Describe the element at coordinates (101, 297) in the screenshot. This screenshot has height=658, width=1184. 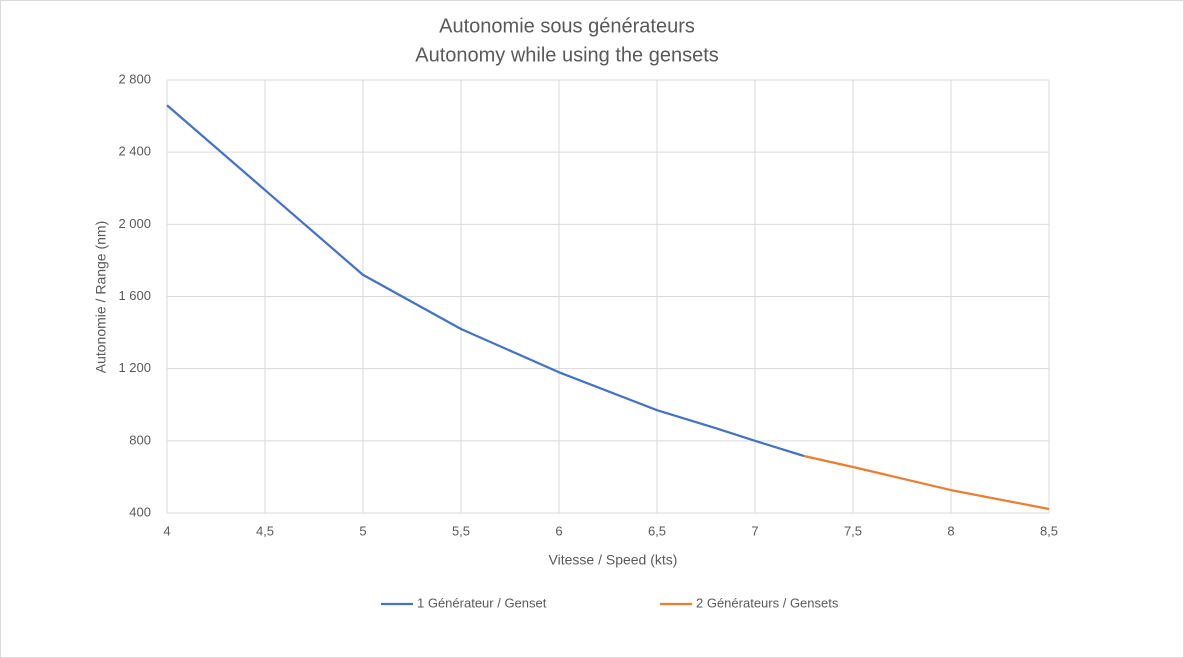
I see `y-axis-title: Autonomie / Range (nm)` at that location.